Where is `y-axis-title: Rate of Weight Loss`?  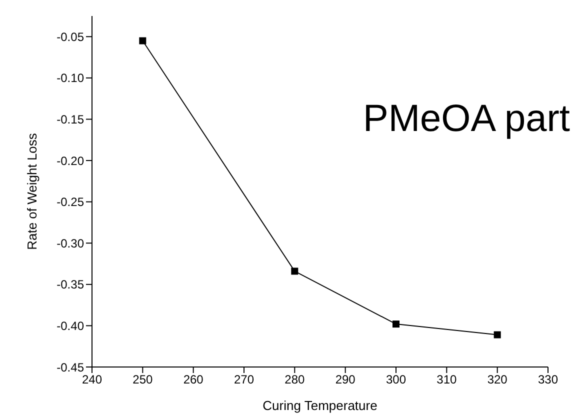 y-axis-title: Rate of Weight Loss is located at coordinates (32, 191).